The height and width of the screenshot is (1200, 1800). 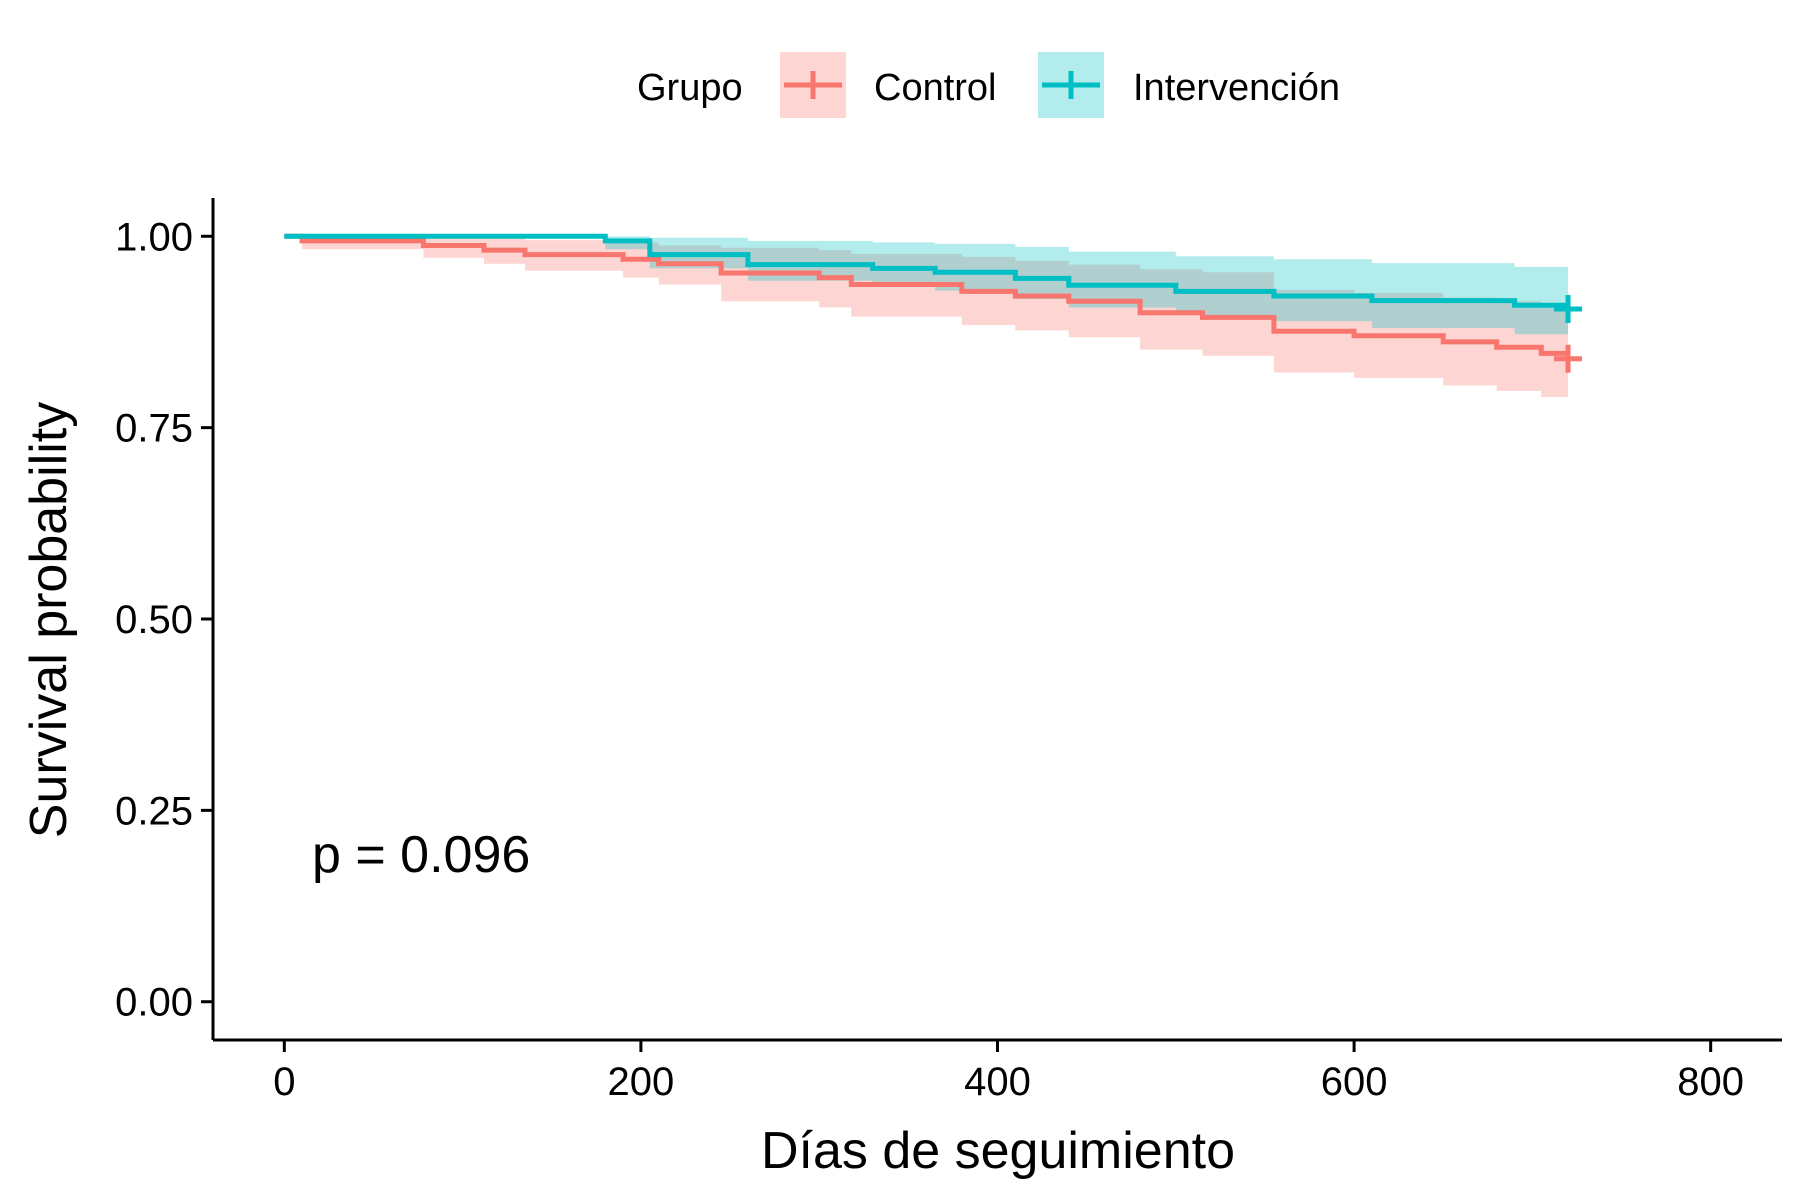 I want to click on x-axis-ticks: 0 200 400 600 800, so click(x=1008, y=1072).